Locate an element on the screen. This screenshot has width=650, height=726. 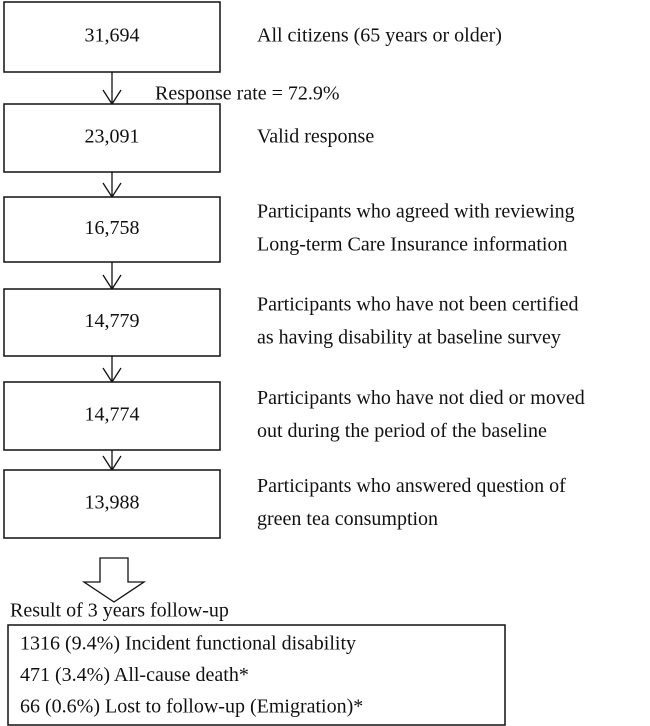
node-description: All citizens (65 years or older) is located at coordinates (379, 36).